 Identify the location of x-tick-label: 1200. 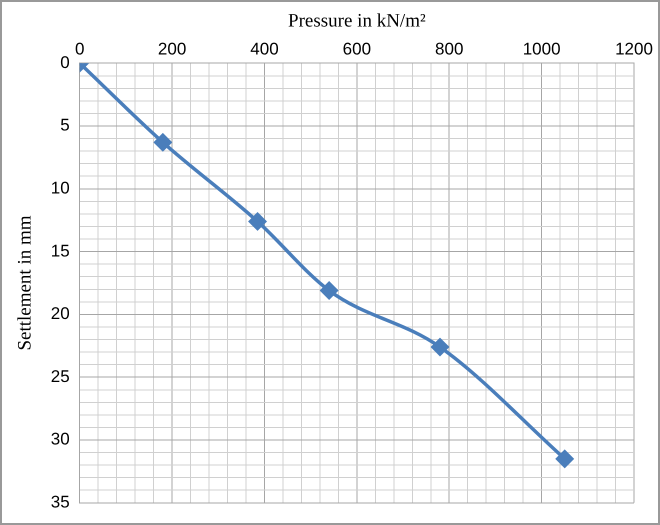
(634, 49).